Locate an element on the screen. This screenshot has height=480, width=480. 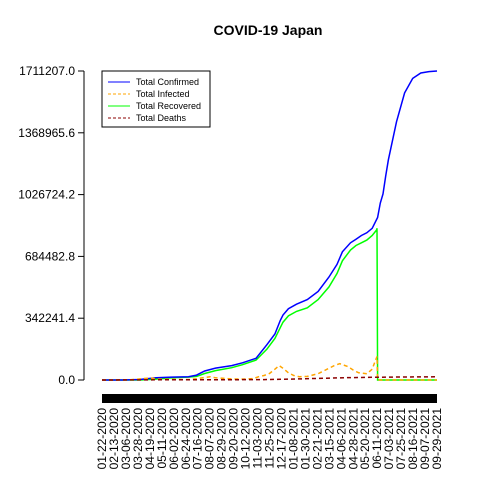
x-tick-label: 01-08-2021 is located at coordinates (293, 439).